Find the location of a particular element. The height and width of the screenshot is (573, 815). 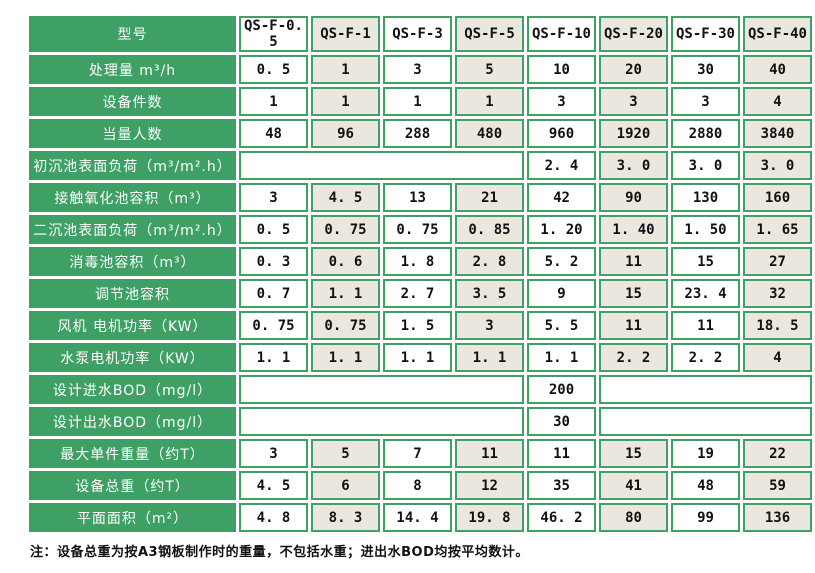

cell: 48 is located at coordinates (273, 133).